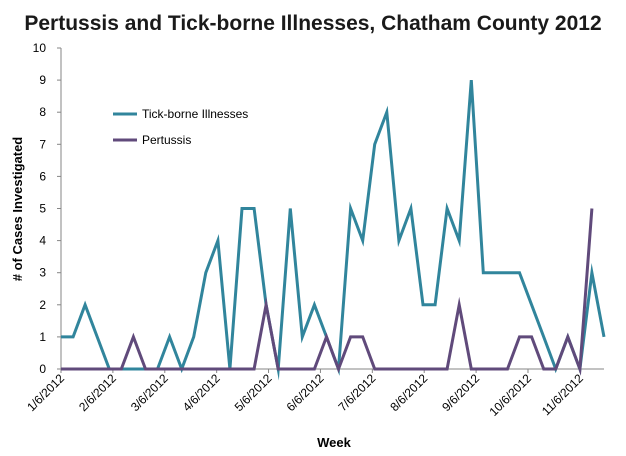 The width and height of the screenshot is (626, 456). Describe the element at coordinates (97, 392) in the screenshot. I see `x-tick-label: 2/6/2012` at that location.